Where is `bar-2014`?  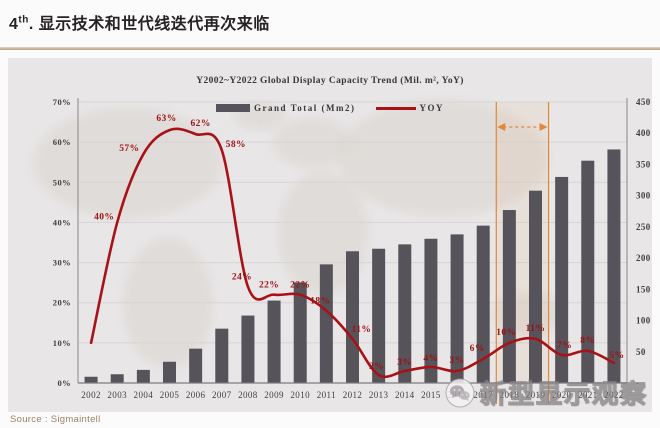
bar-2014 is located at coordinates (405, 313).